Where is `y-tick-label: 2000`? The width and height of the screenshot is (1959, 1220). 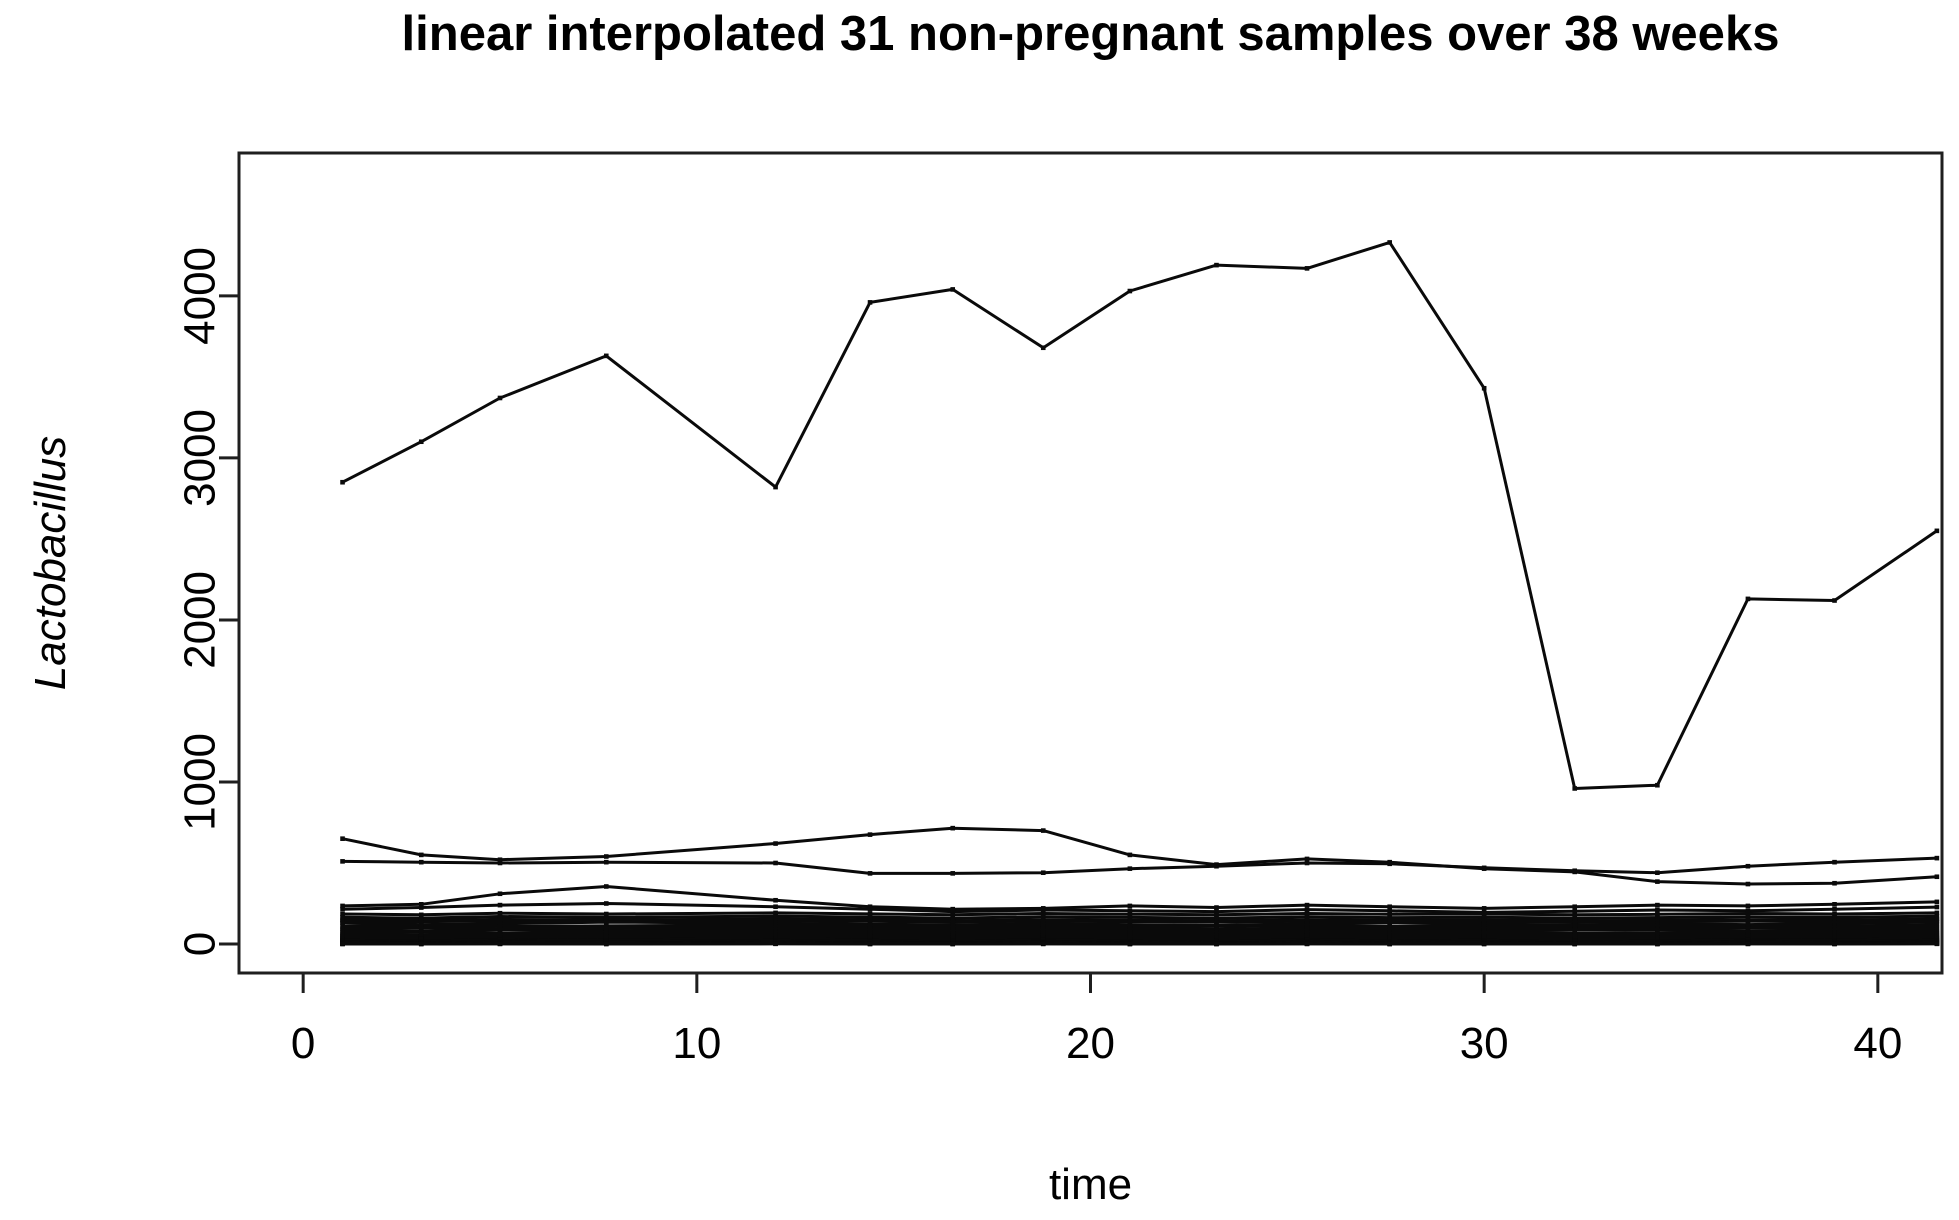 y-tick-label: 2000 is located at coordinates (200, 620).